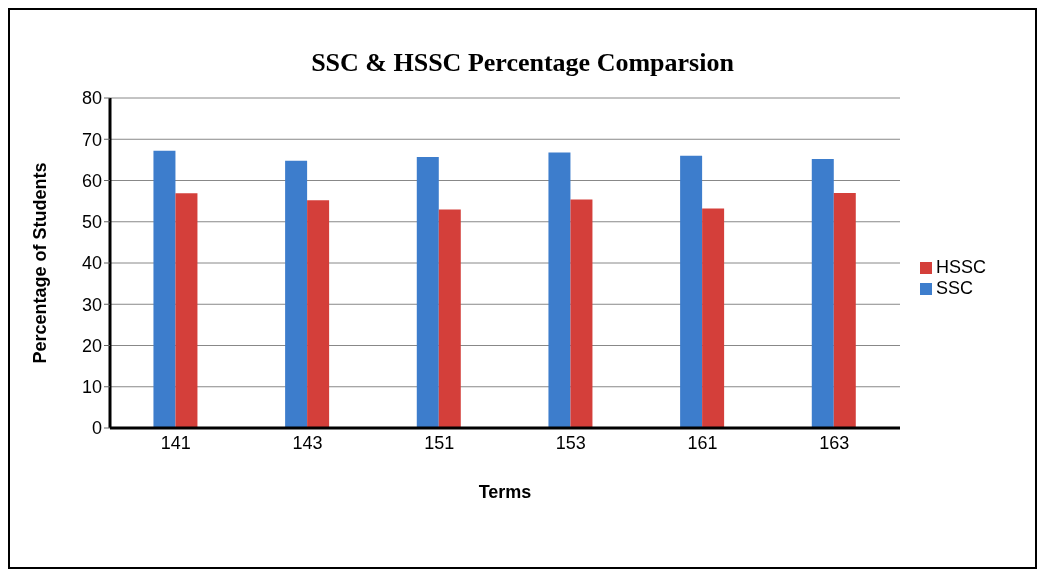 This screenshot has width=1045, height=577. What do you see at coordinates (522, 63) in the screenshot?
I see `chart-title: SSC & HSSC Percentage Comparsion` at bounding box center [522, 63].